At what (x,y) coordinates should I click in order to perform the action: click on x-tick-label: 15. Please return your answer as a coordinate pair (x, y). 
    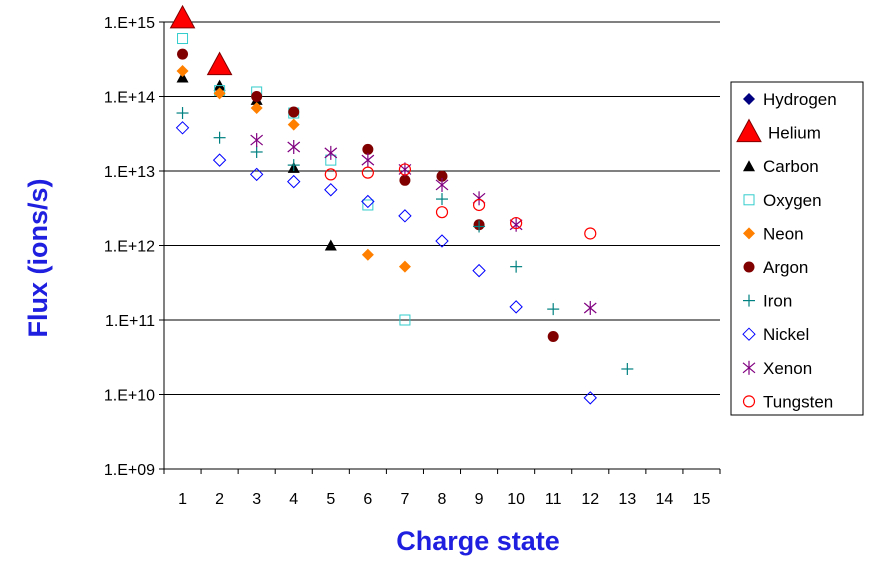
    Looking at the image, I should click on (702, 499).